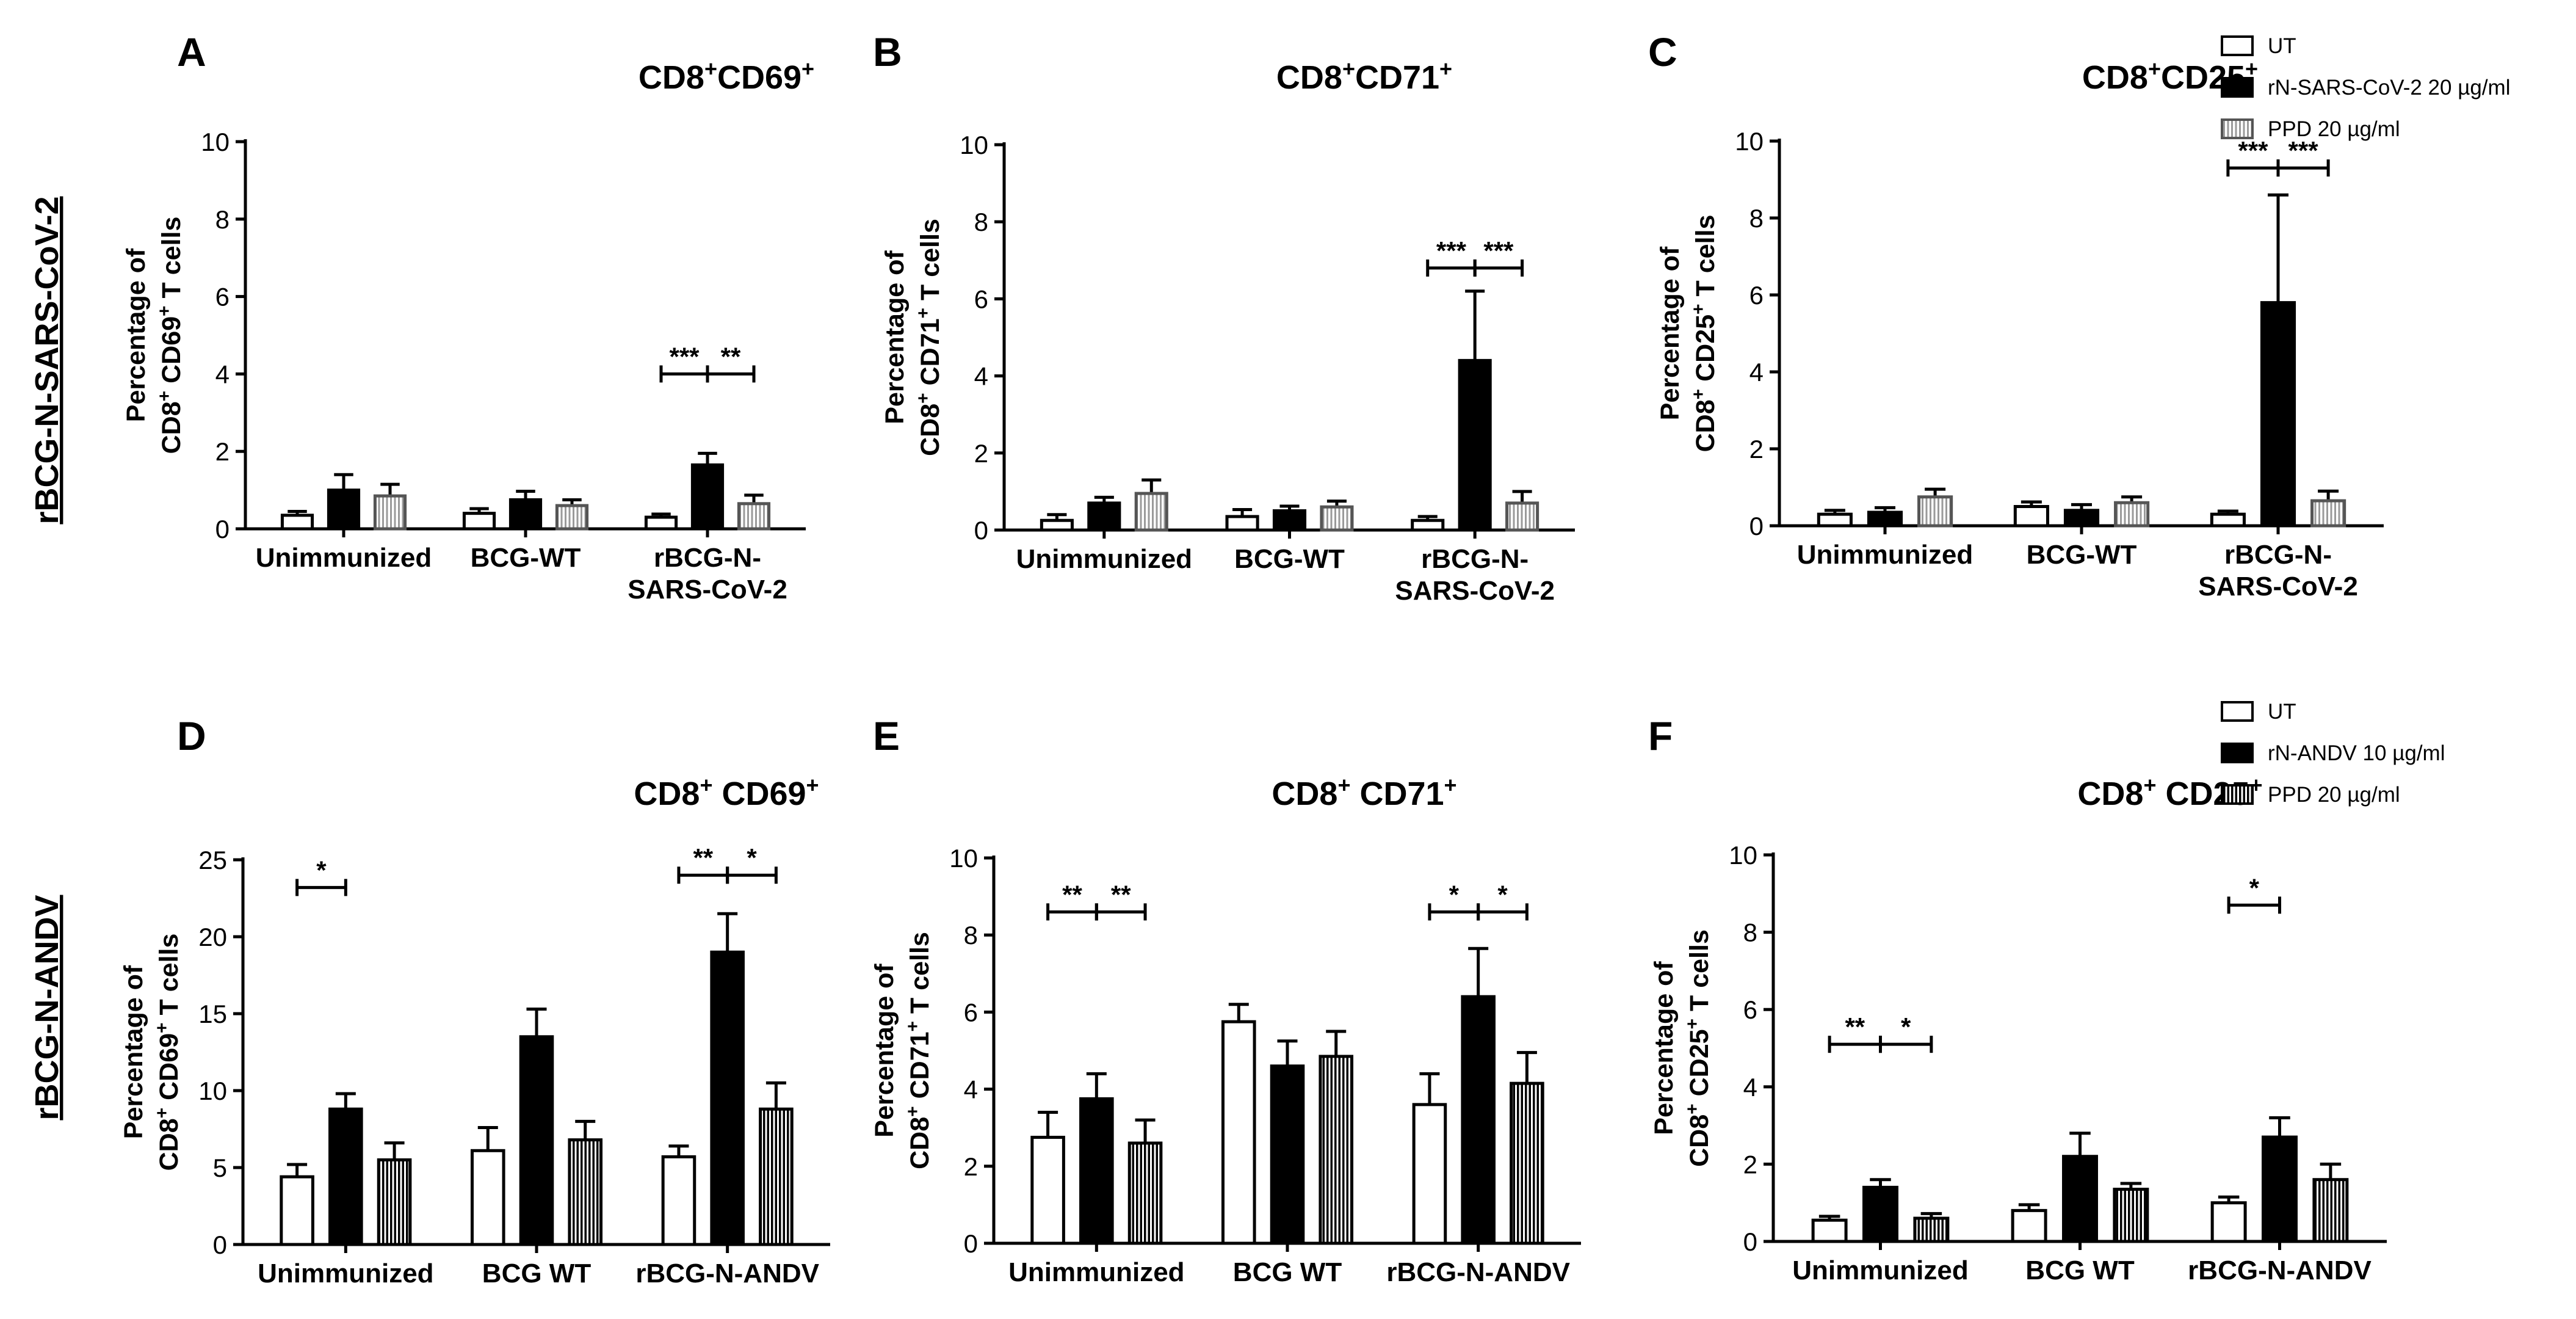 The image size is (2576, 1319). Describe the element at coordinates (2366, 87) in the screenshot. I see `legend-1: UT rN-SARS-CoV-2 20 µg/ml PPD 20 µg/ml` at that location.